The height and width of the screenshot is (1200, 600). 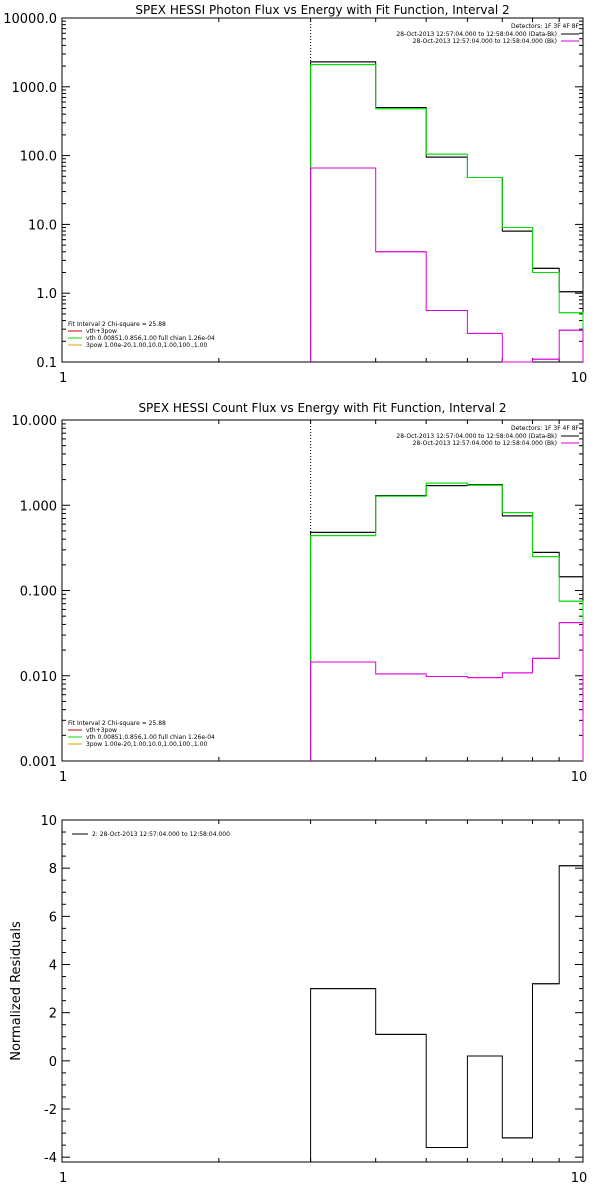 What do you see at coordinates (38, 592) in the screenshot?
I see `y-tick-label: 0.100` at bounding box center [38, 592].